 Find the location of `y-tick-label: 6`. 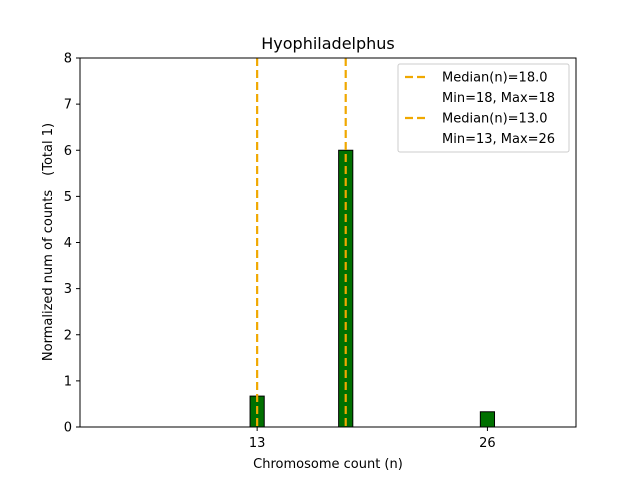

y-tick-label: 6 is located at coordinates (68, 151).